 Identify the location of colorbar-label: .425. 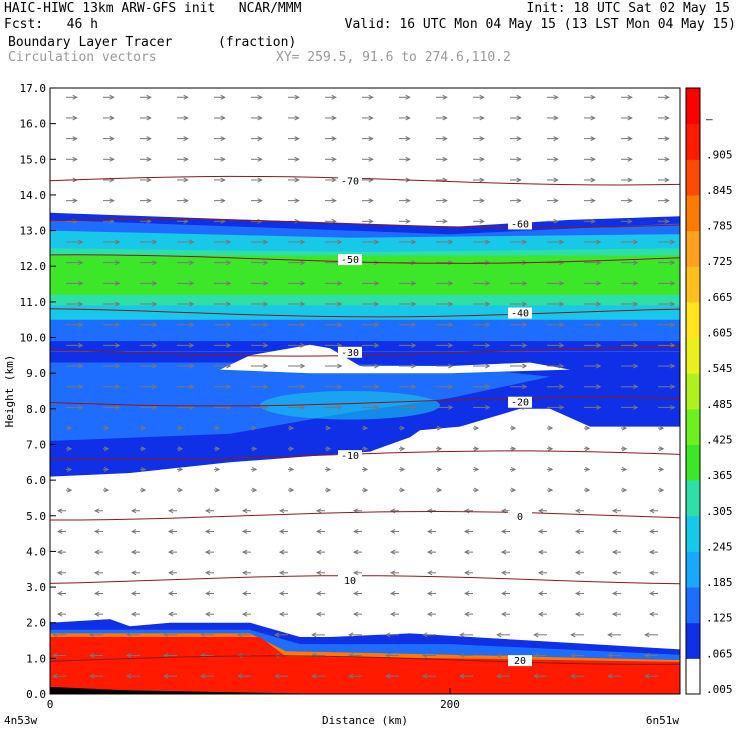
(719, 439).